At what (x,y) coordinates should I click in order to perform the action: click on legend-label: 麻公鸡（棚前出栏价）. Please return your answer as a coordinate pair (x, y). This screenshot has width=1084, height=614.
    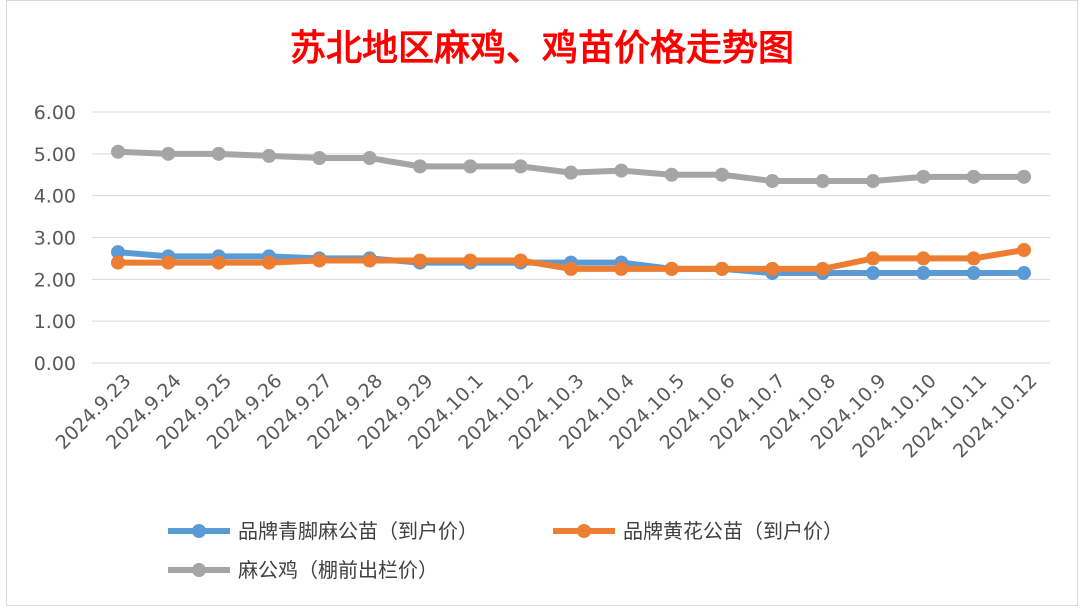
    Looking at the image, I should click on (338, 570).